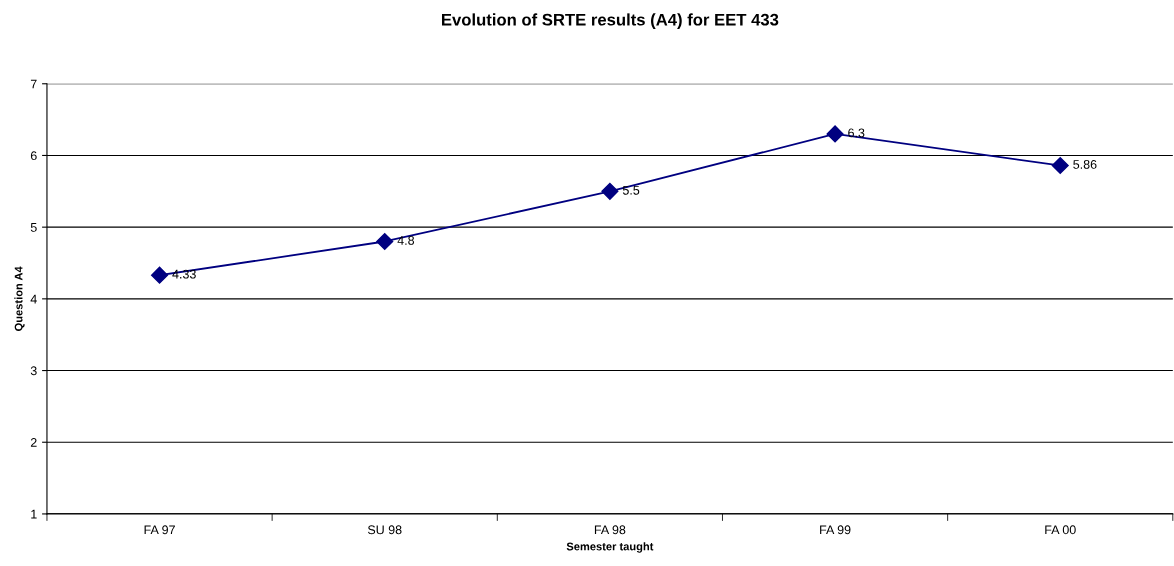 The image size is (1174, 566). Describe the element at coordinates (406, 240) in the screenshot. I see `data-label: 4.8` at that location.